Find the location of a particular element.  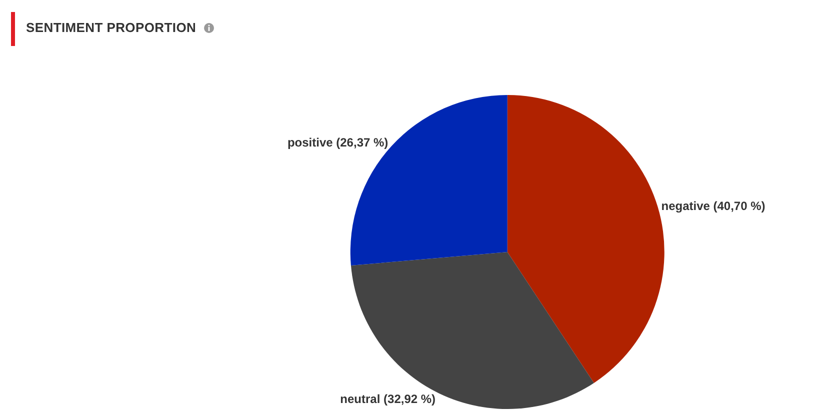

text: SENTIMENT PROPORTION is located at coordinates (111, 27).